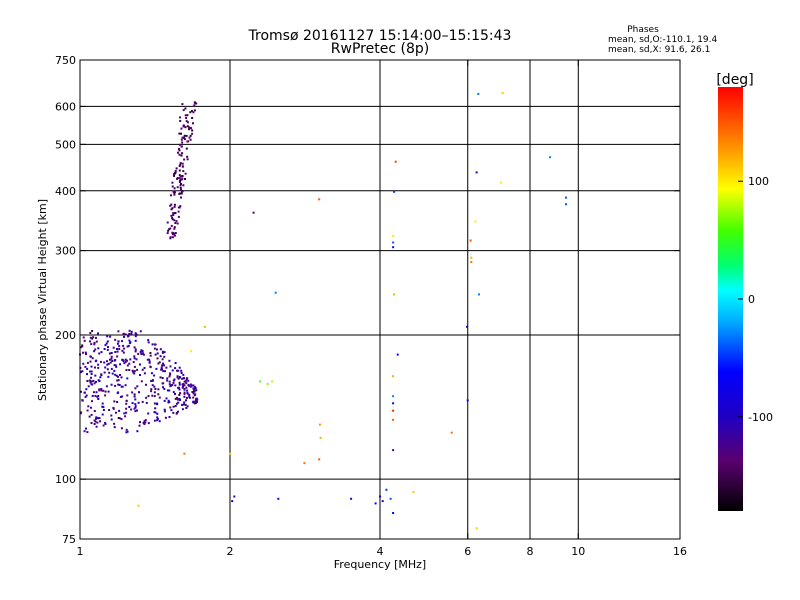 This screenshot has width=800, height=600. What do you see at coordinates (65, 479) in the screenshot?
I see `y-tick-label: 100` at bounding box center [65, 479].